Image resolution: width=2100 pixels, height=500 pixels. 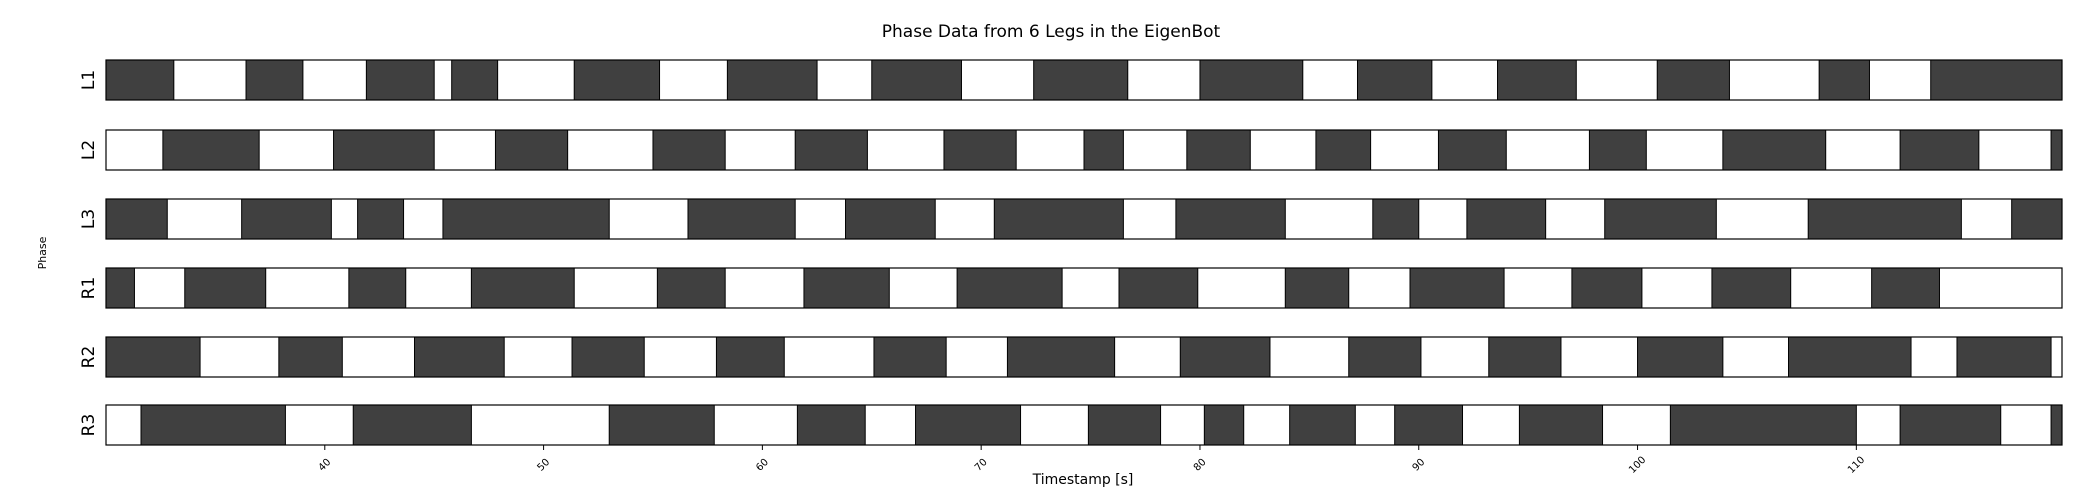 I want to click on leg-row-r3: R3, so click(x=1071, y=425).